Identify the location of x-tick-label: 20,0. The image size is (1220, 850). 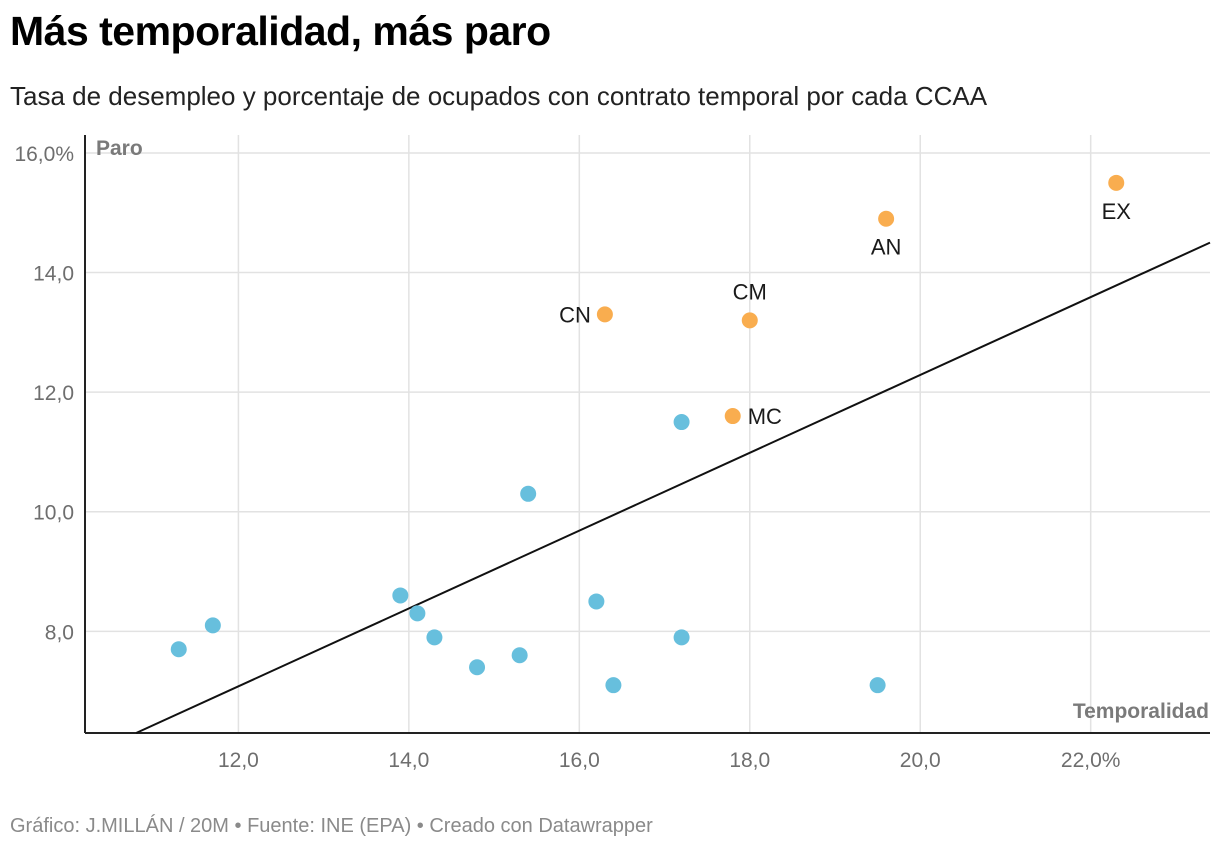
(920, 760).